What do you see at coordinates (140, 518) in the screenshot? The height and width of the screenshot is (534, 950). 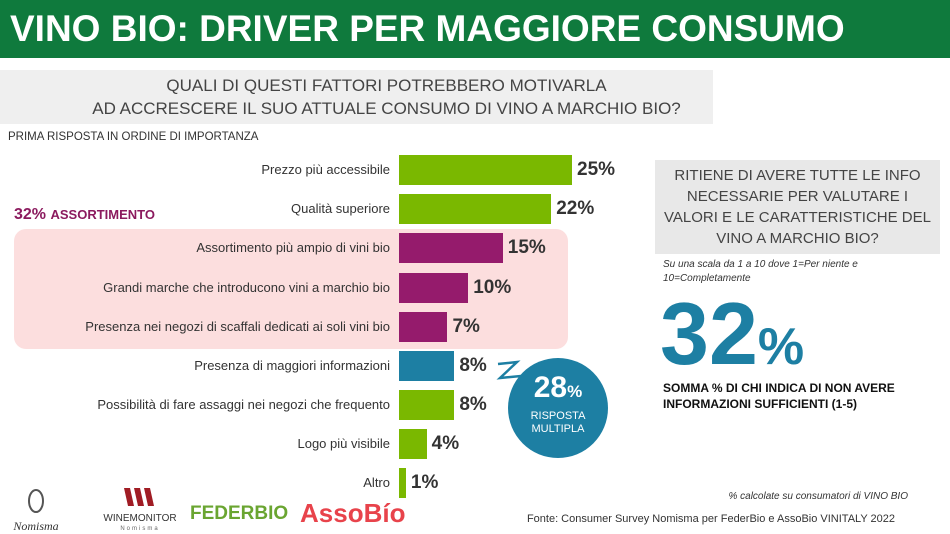 I see `winemonitor-text: WINEMONITOR` at bounding box center [140, 518].